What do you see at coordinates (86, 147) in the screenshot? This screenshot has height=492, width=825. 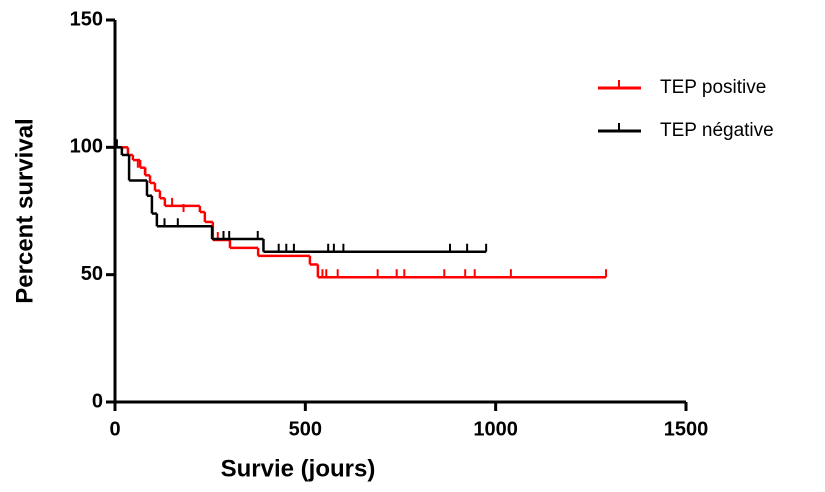 I see `y-tick-label: 100` at bounding box center [86, 147].